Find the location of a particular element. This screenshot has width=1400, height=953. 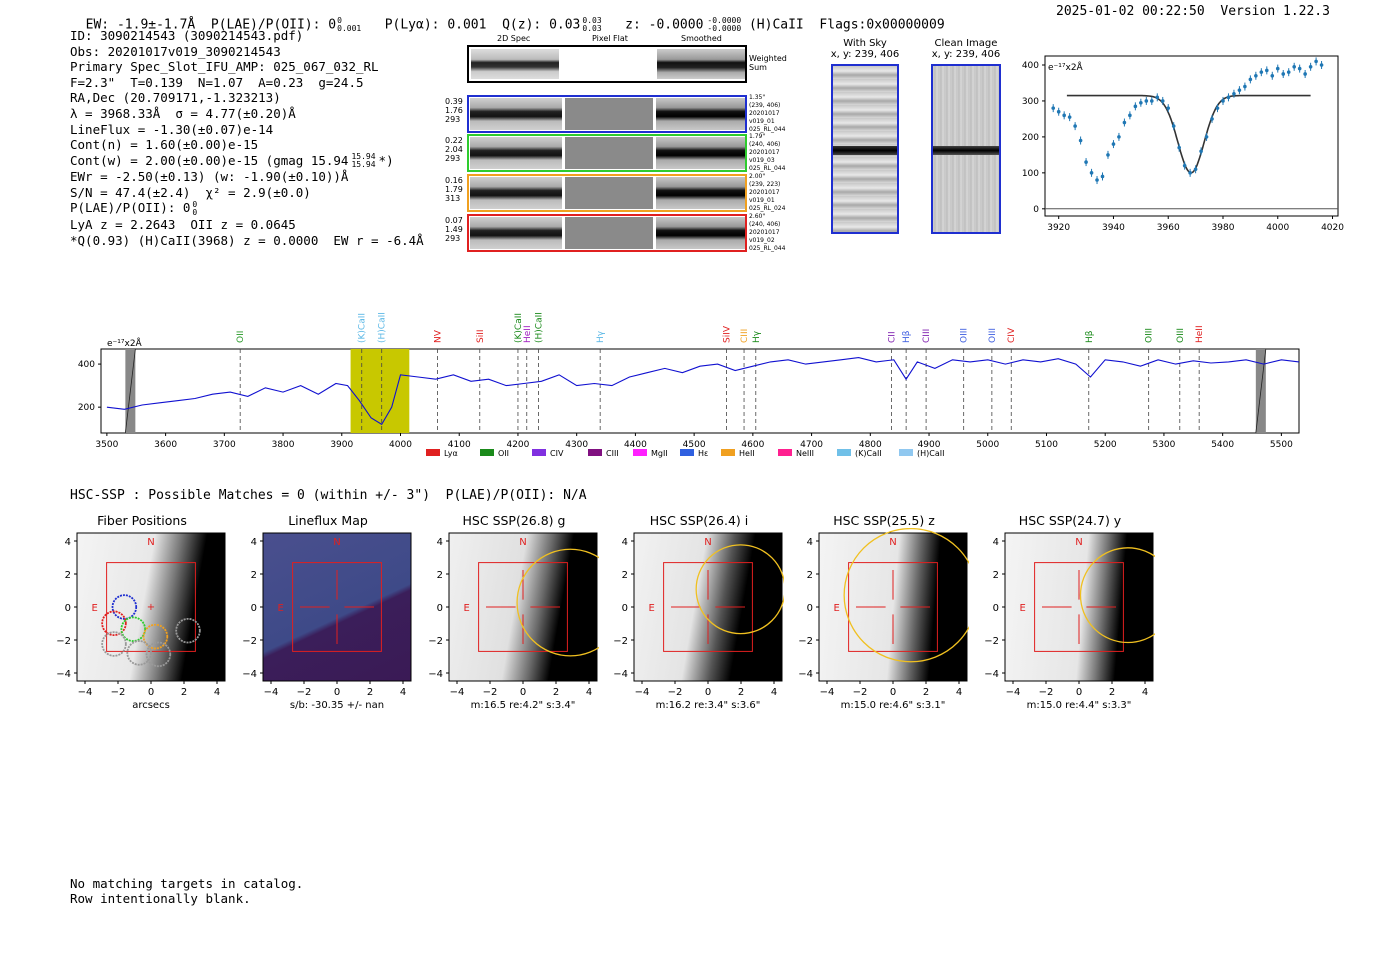

spectral-line-label: CIII is located at coordinates (745, 336).